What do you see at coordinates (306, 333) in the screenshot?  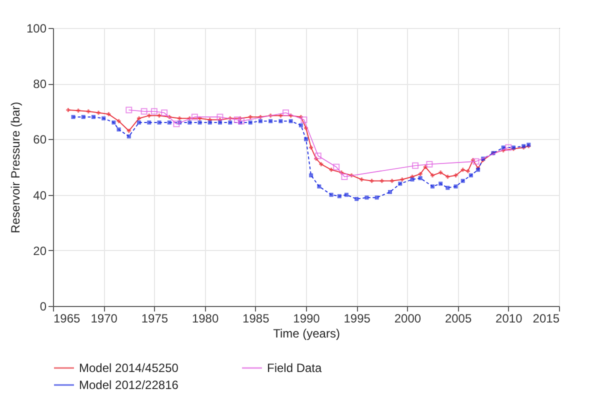 I see `x-axis-title: Time (years)` at bounding box center [306, 333].